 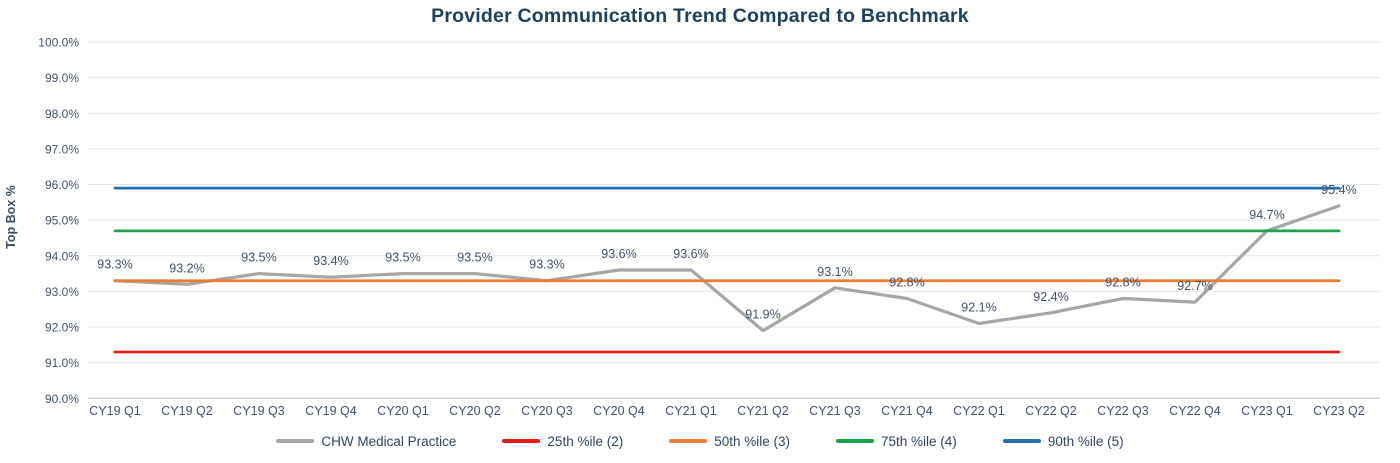 I want to click on data-label: 92.4%, so click(x=1050, y=297).